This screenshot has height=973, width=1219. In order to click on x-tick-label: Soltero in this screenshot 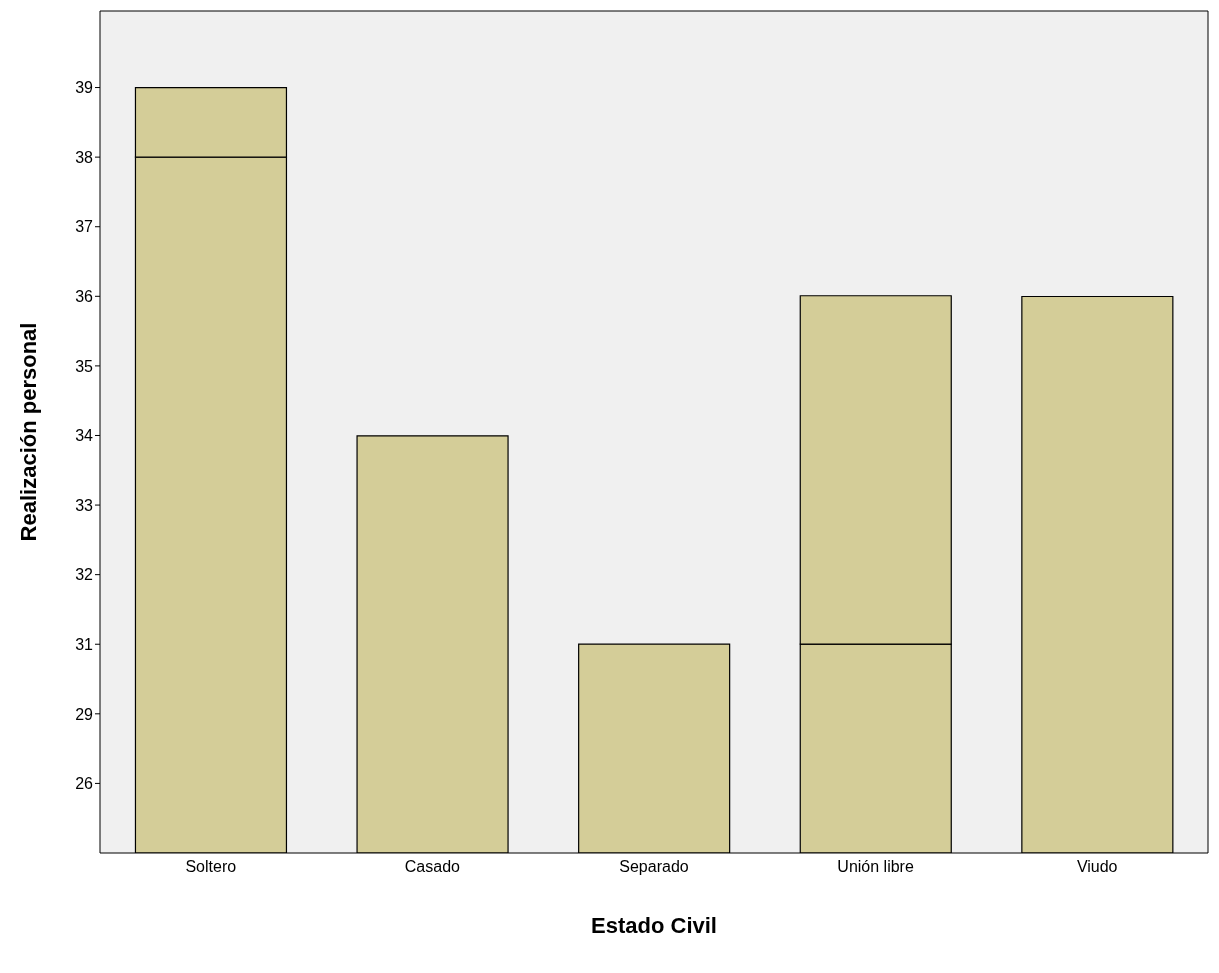, I will do `click(211, 867)`.